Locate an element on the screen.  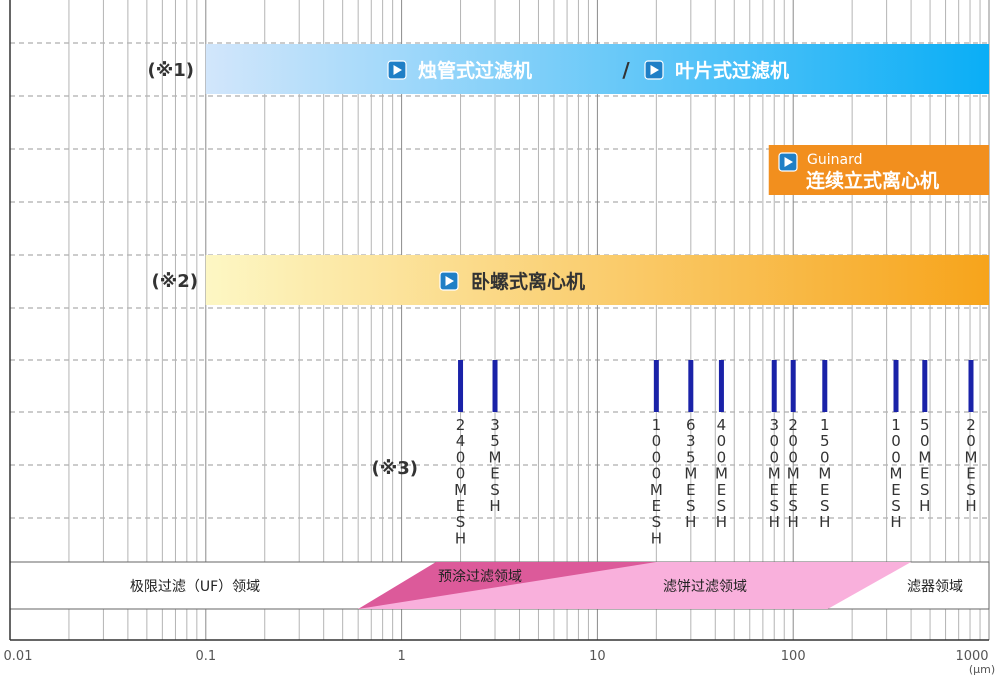
note-3: (※3) is located at coordinates (395, 468).